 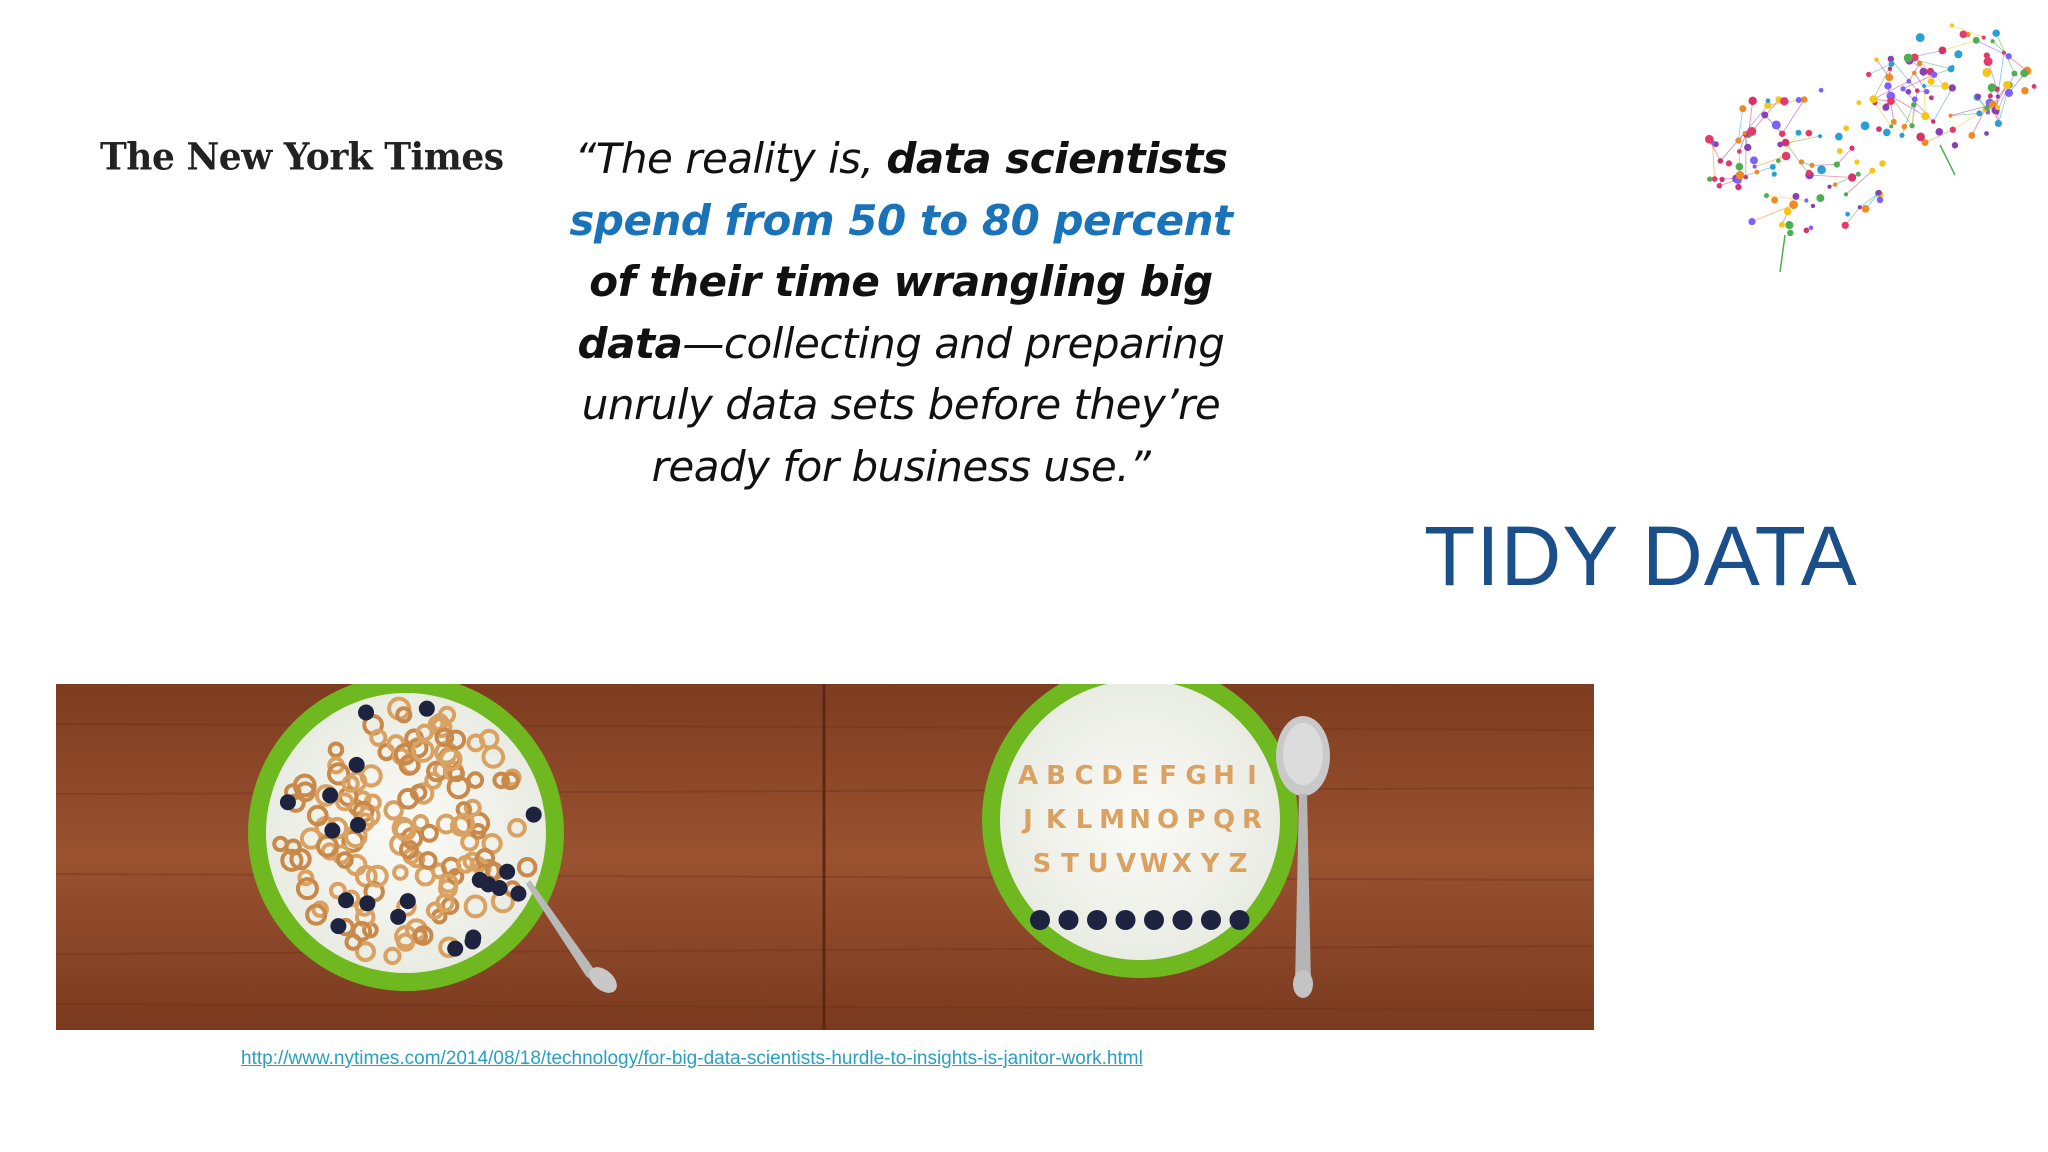 I want to click on page-title: TIDY DATA, so click(x=1641, y=556).